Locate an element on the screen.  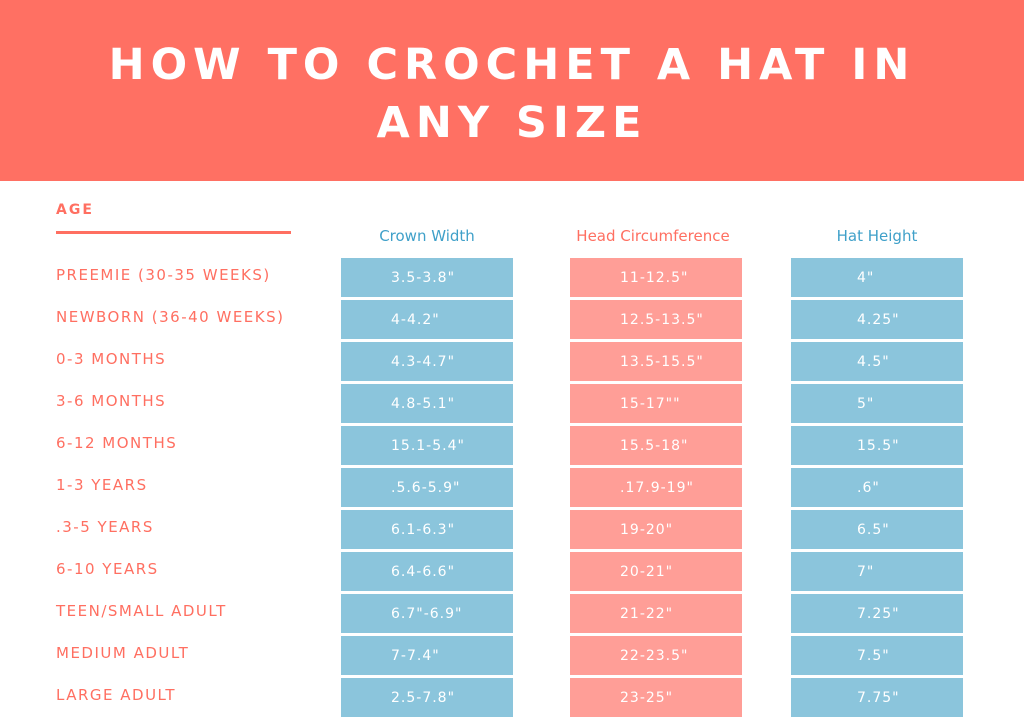
head-circumference-cell: .17.9-19" is located at coordinates (656, 487).